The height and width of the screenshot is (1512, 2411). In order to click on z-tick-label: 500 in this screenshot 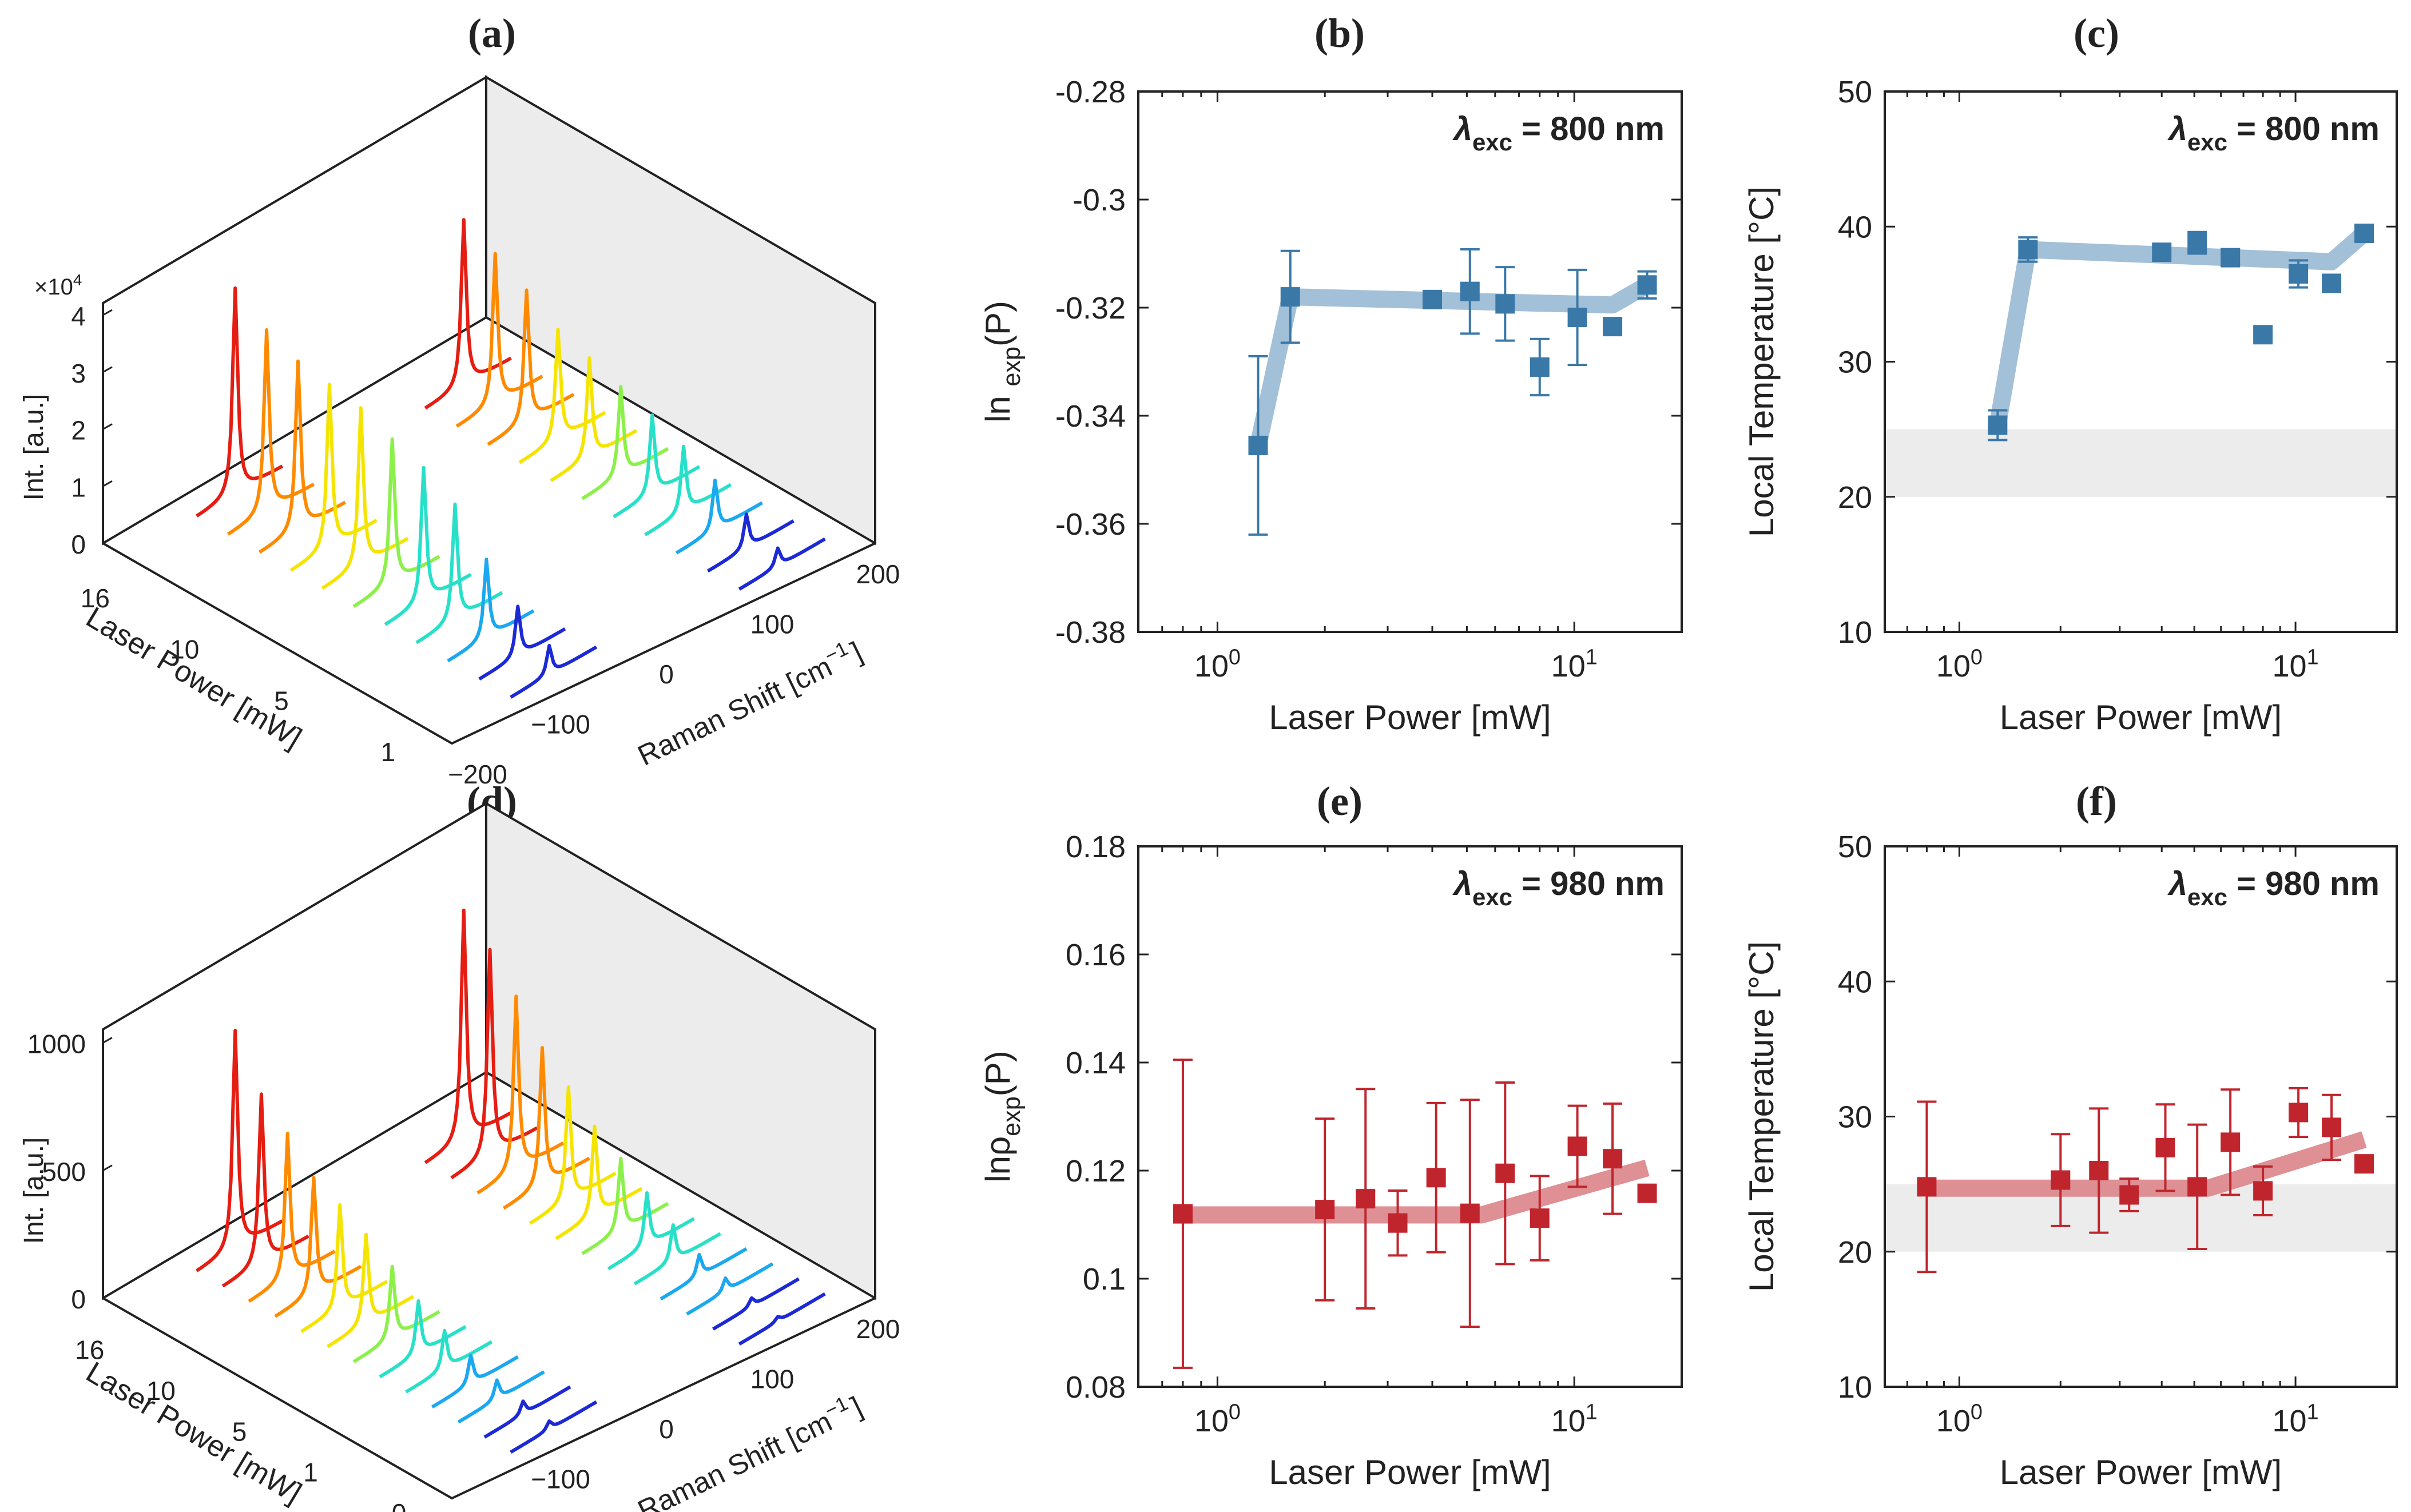, I will do `click(64, 1172)`.